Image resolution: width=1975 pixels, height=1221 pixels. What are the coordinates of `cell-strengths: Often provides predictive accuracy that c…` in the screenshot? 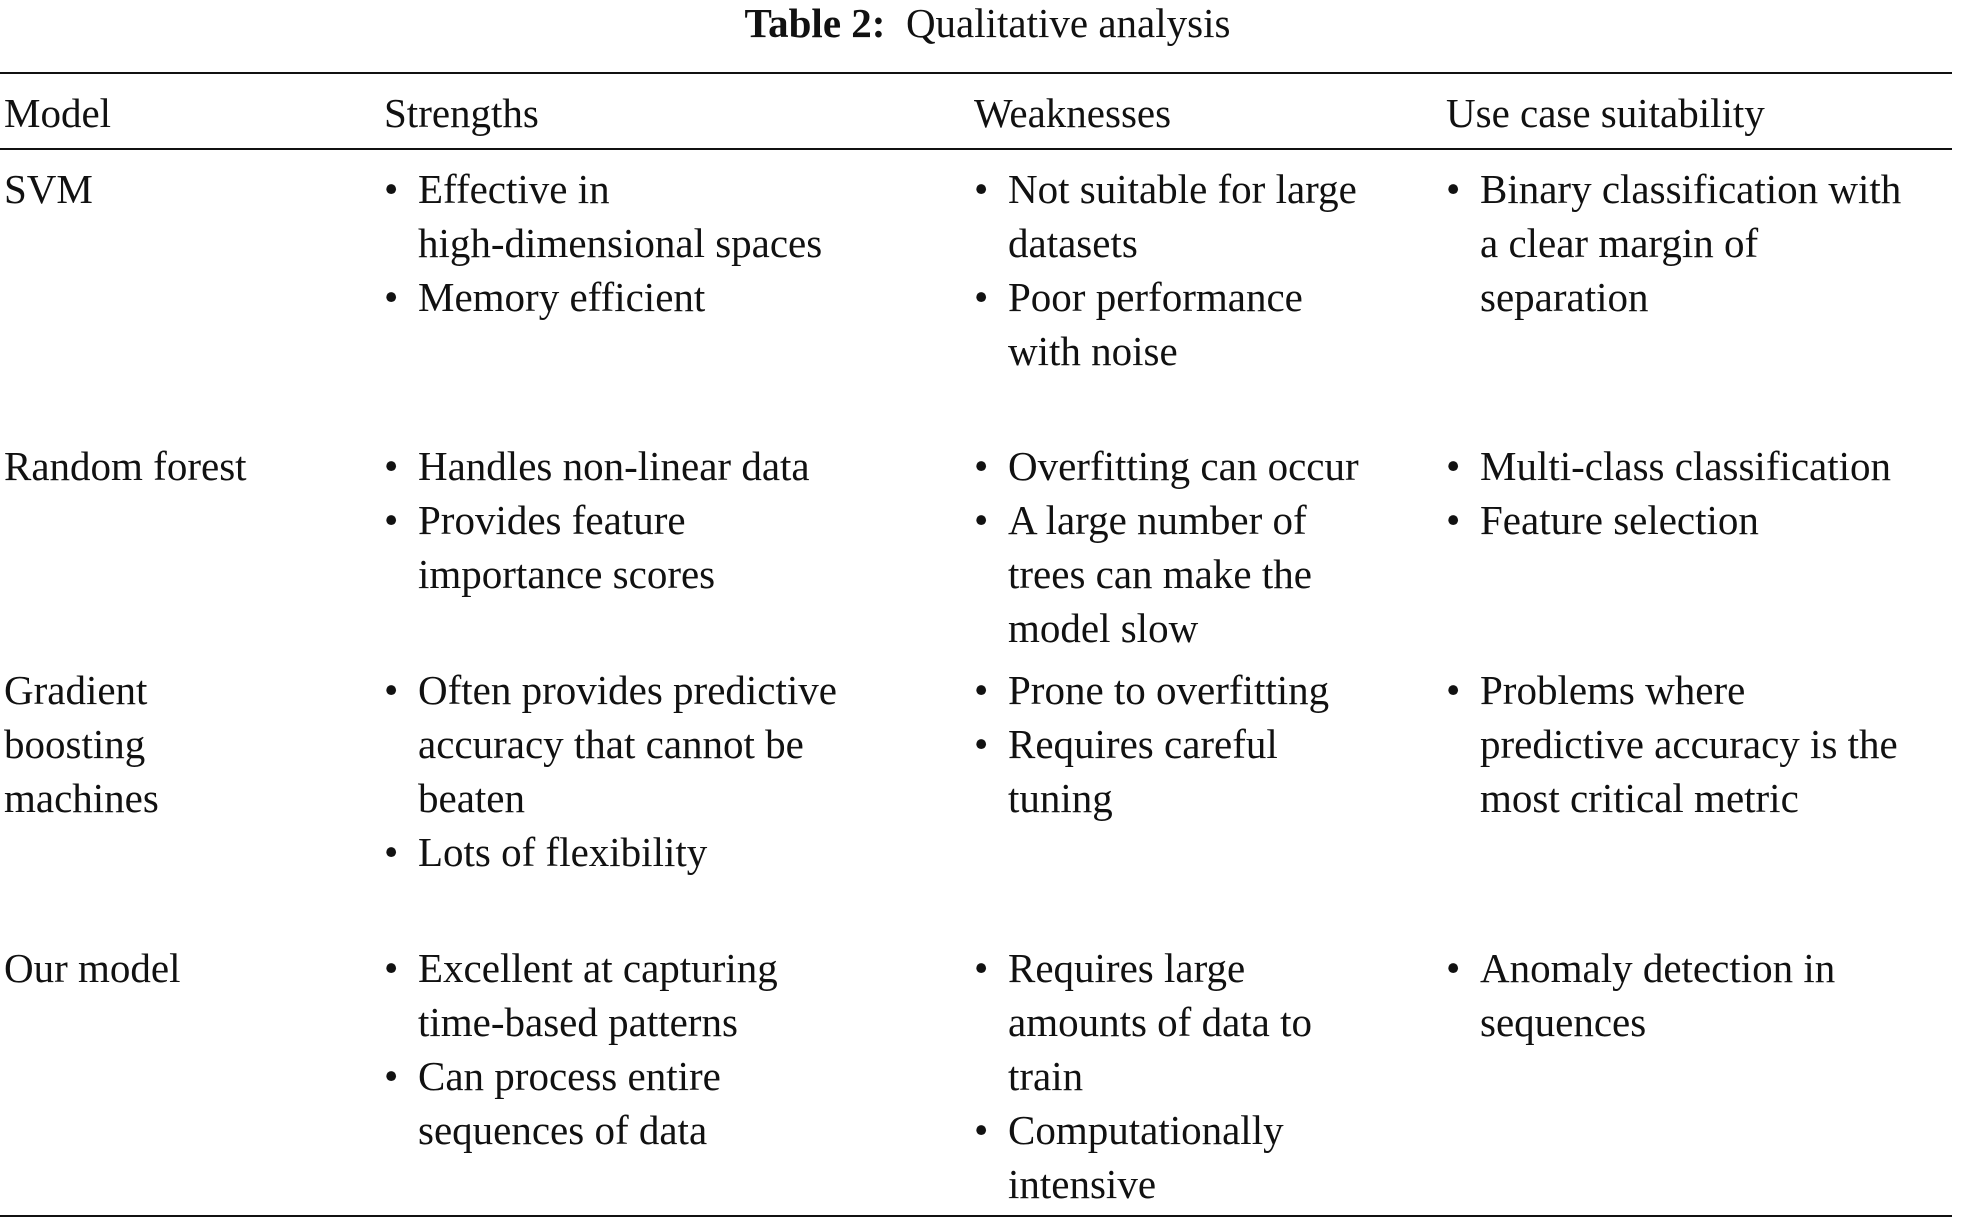 It's located at (610, 771).